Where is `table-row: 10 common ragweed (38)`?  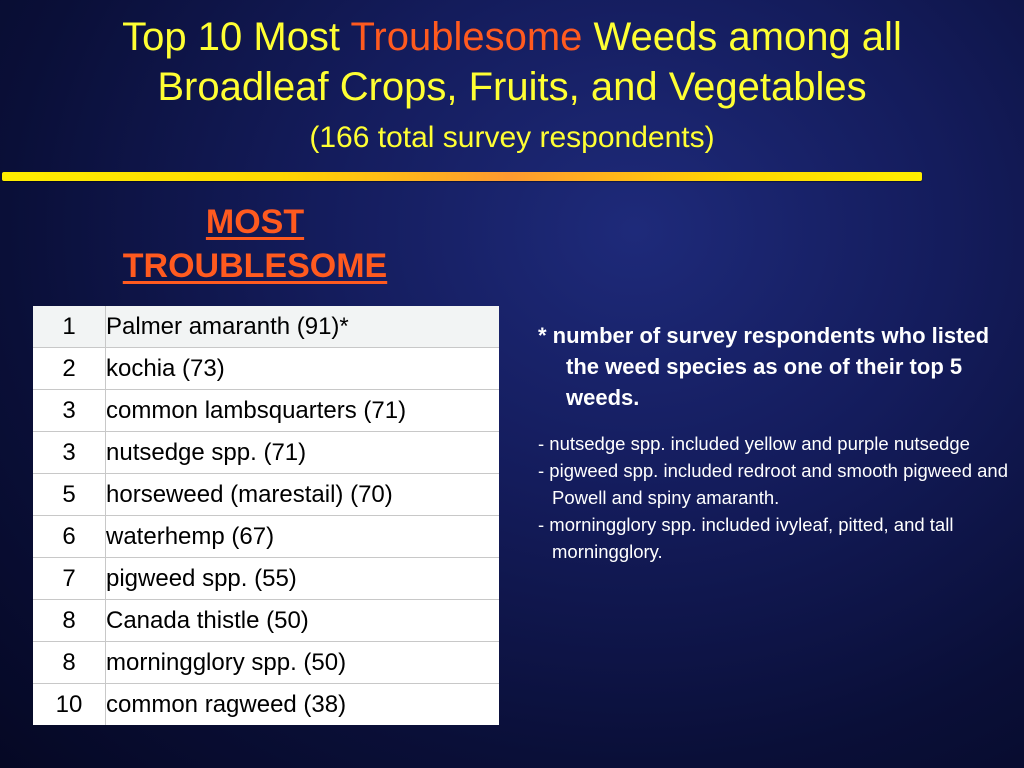 table-row: 10 common ragweed (38) is located at coordinates (266, 704).